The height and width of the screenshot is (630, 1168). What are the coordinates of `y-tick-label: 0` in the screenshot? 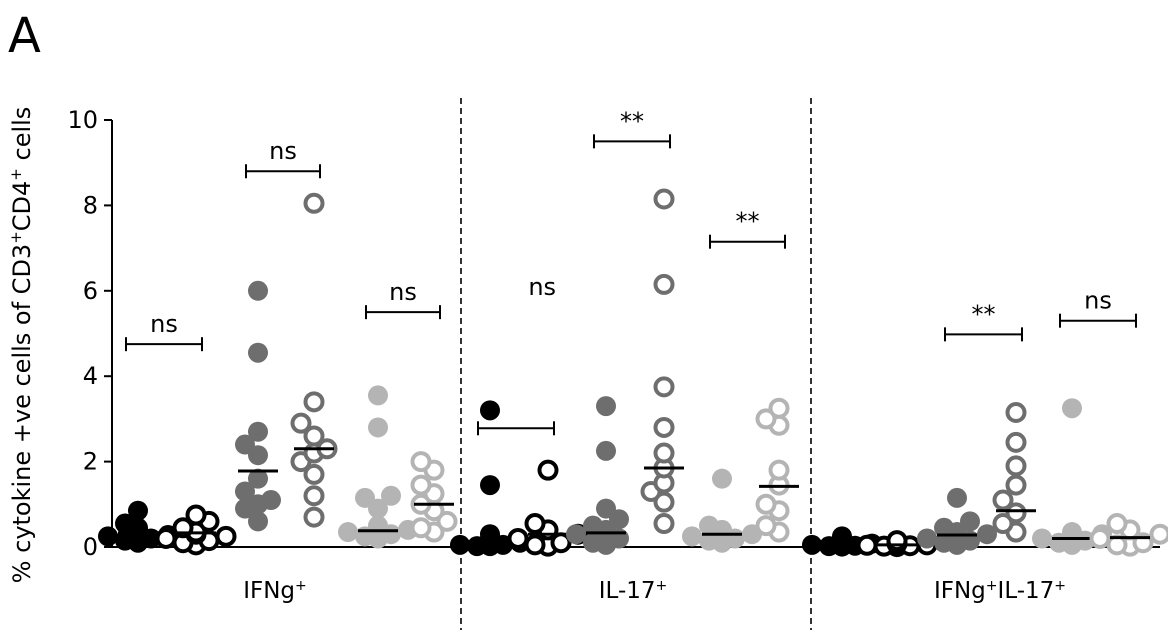 It's located at (90, 547).